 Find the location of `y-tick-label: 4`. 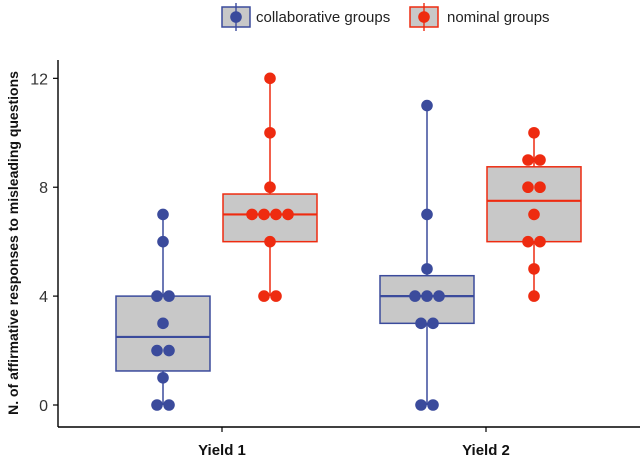

y-tick-label: 4 is located at coordinates (43, 297).